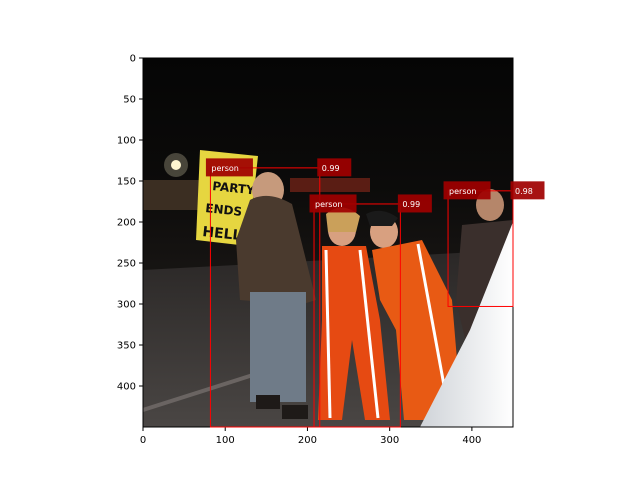  I want to click on detection-2: person 0.99, so click(370, 311).